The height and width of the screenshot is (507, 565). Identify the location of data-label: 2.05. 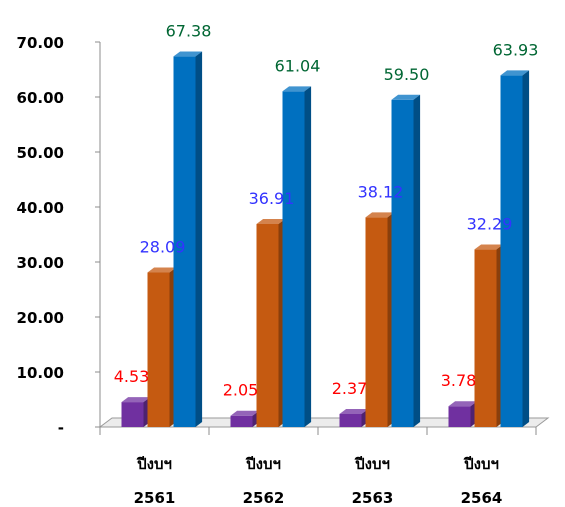
(241, 390).